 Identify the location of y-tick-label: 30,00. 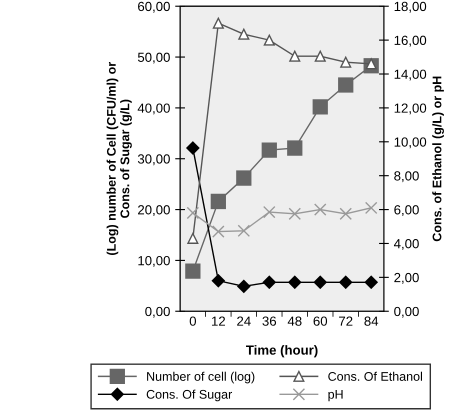
(154, 160).